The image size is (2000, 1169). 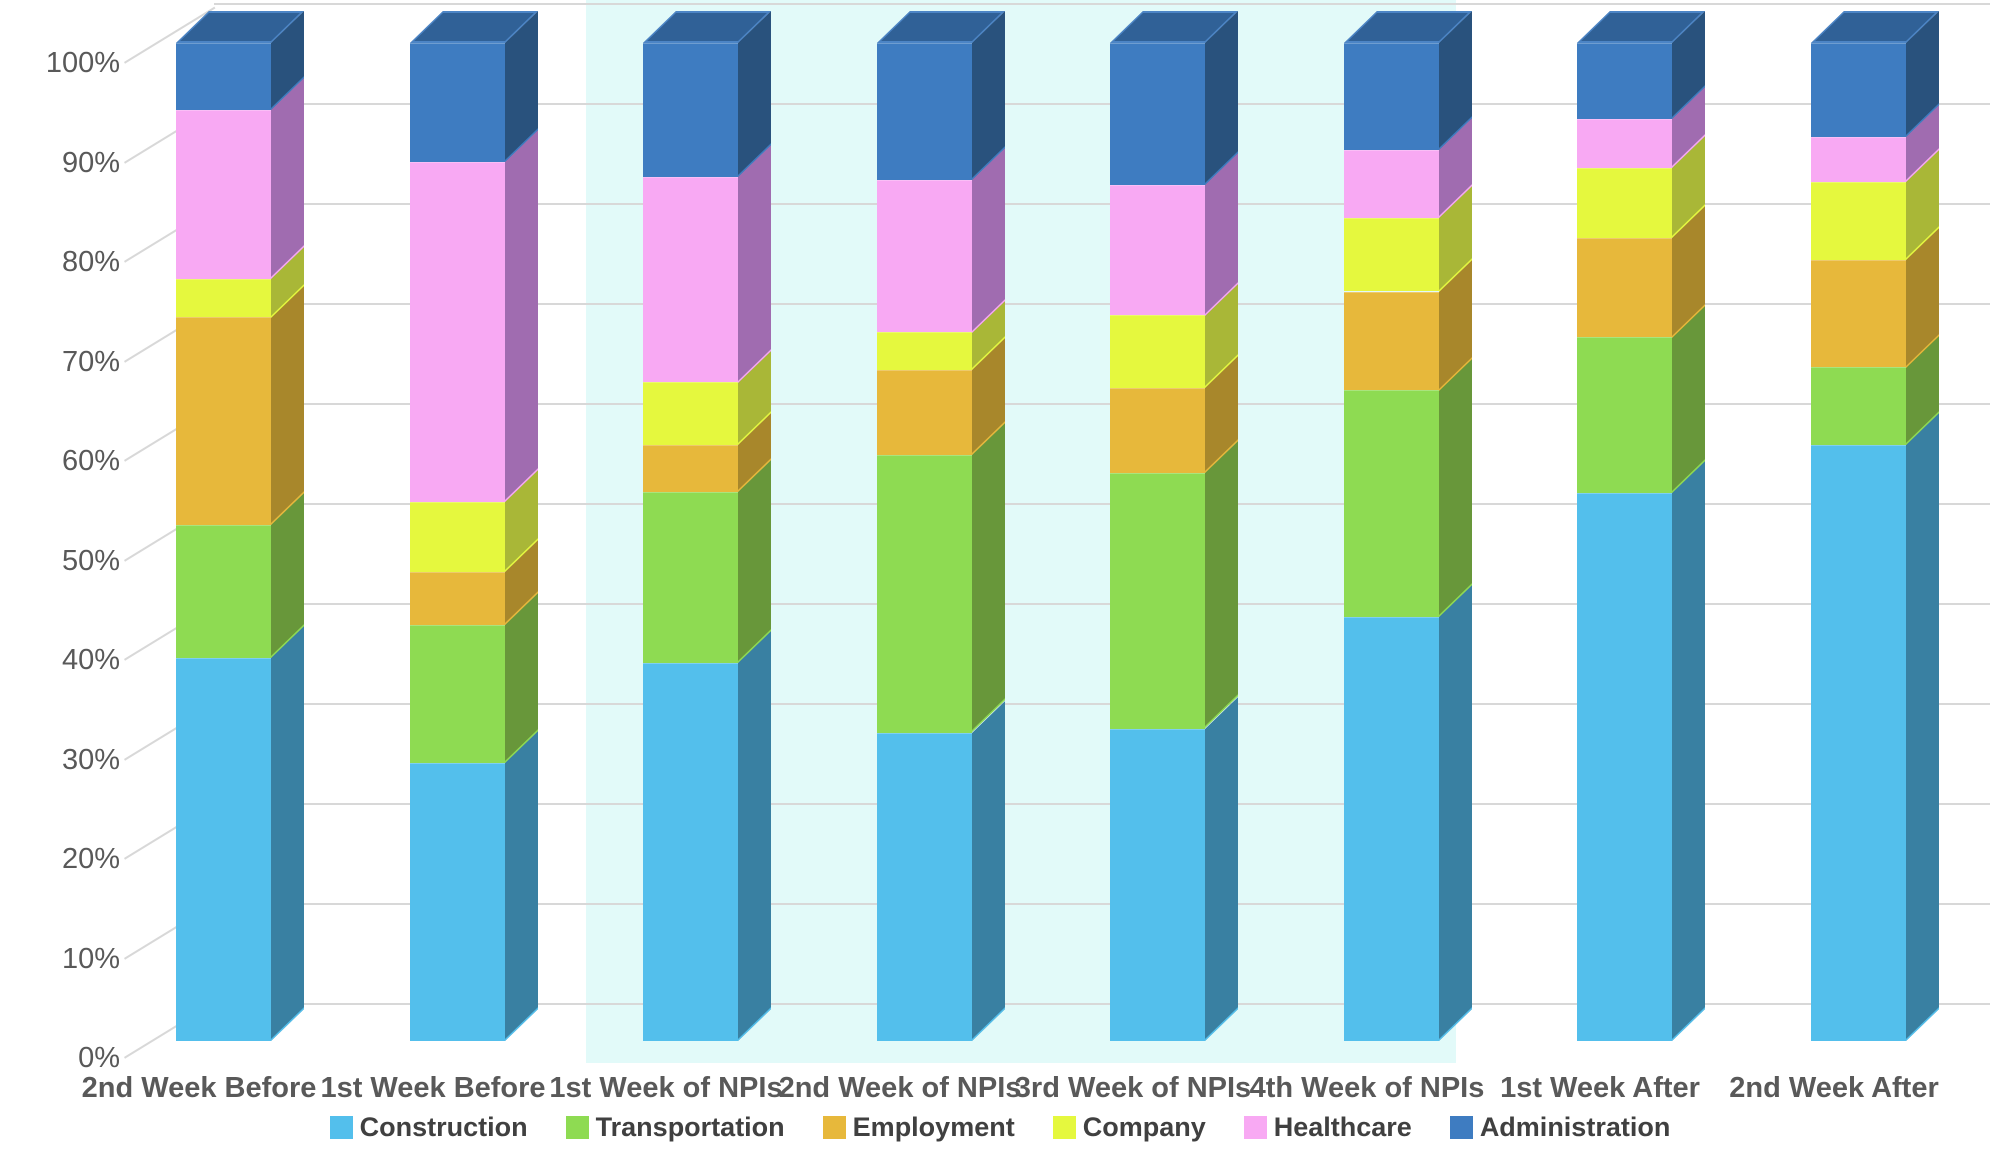 I want to click on x-axis-category-label: 1st Week After, so click(x=1600, y=1088).